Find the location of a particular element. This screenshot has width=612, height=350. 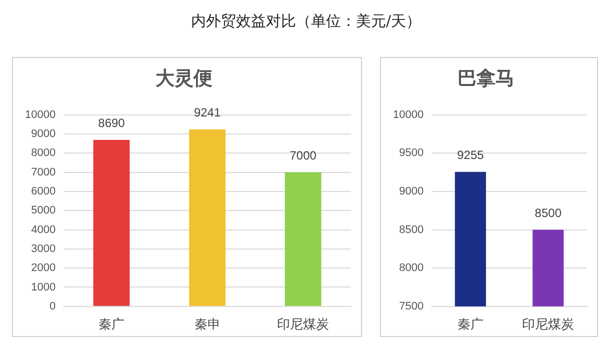

y-tick-label: 1000 is located at coordinates (43, 287).